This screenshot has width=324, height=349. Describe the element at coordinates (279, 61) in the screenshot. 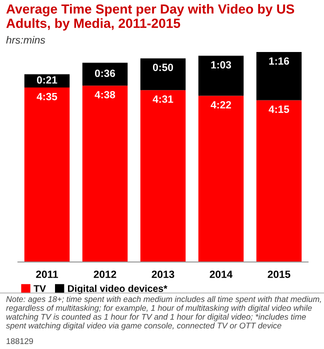

I see `data-label: 1:16` at that location.